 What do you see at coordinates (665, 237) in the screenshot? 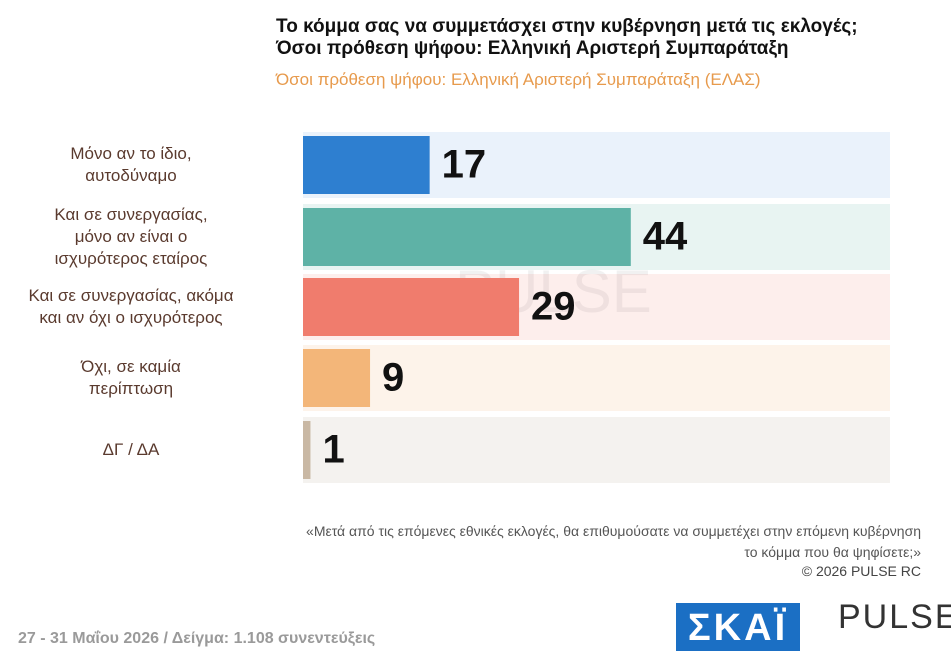
I see `value-label: 44` at bounding box center [665, 237].